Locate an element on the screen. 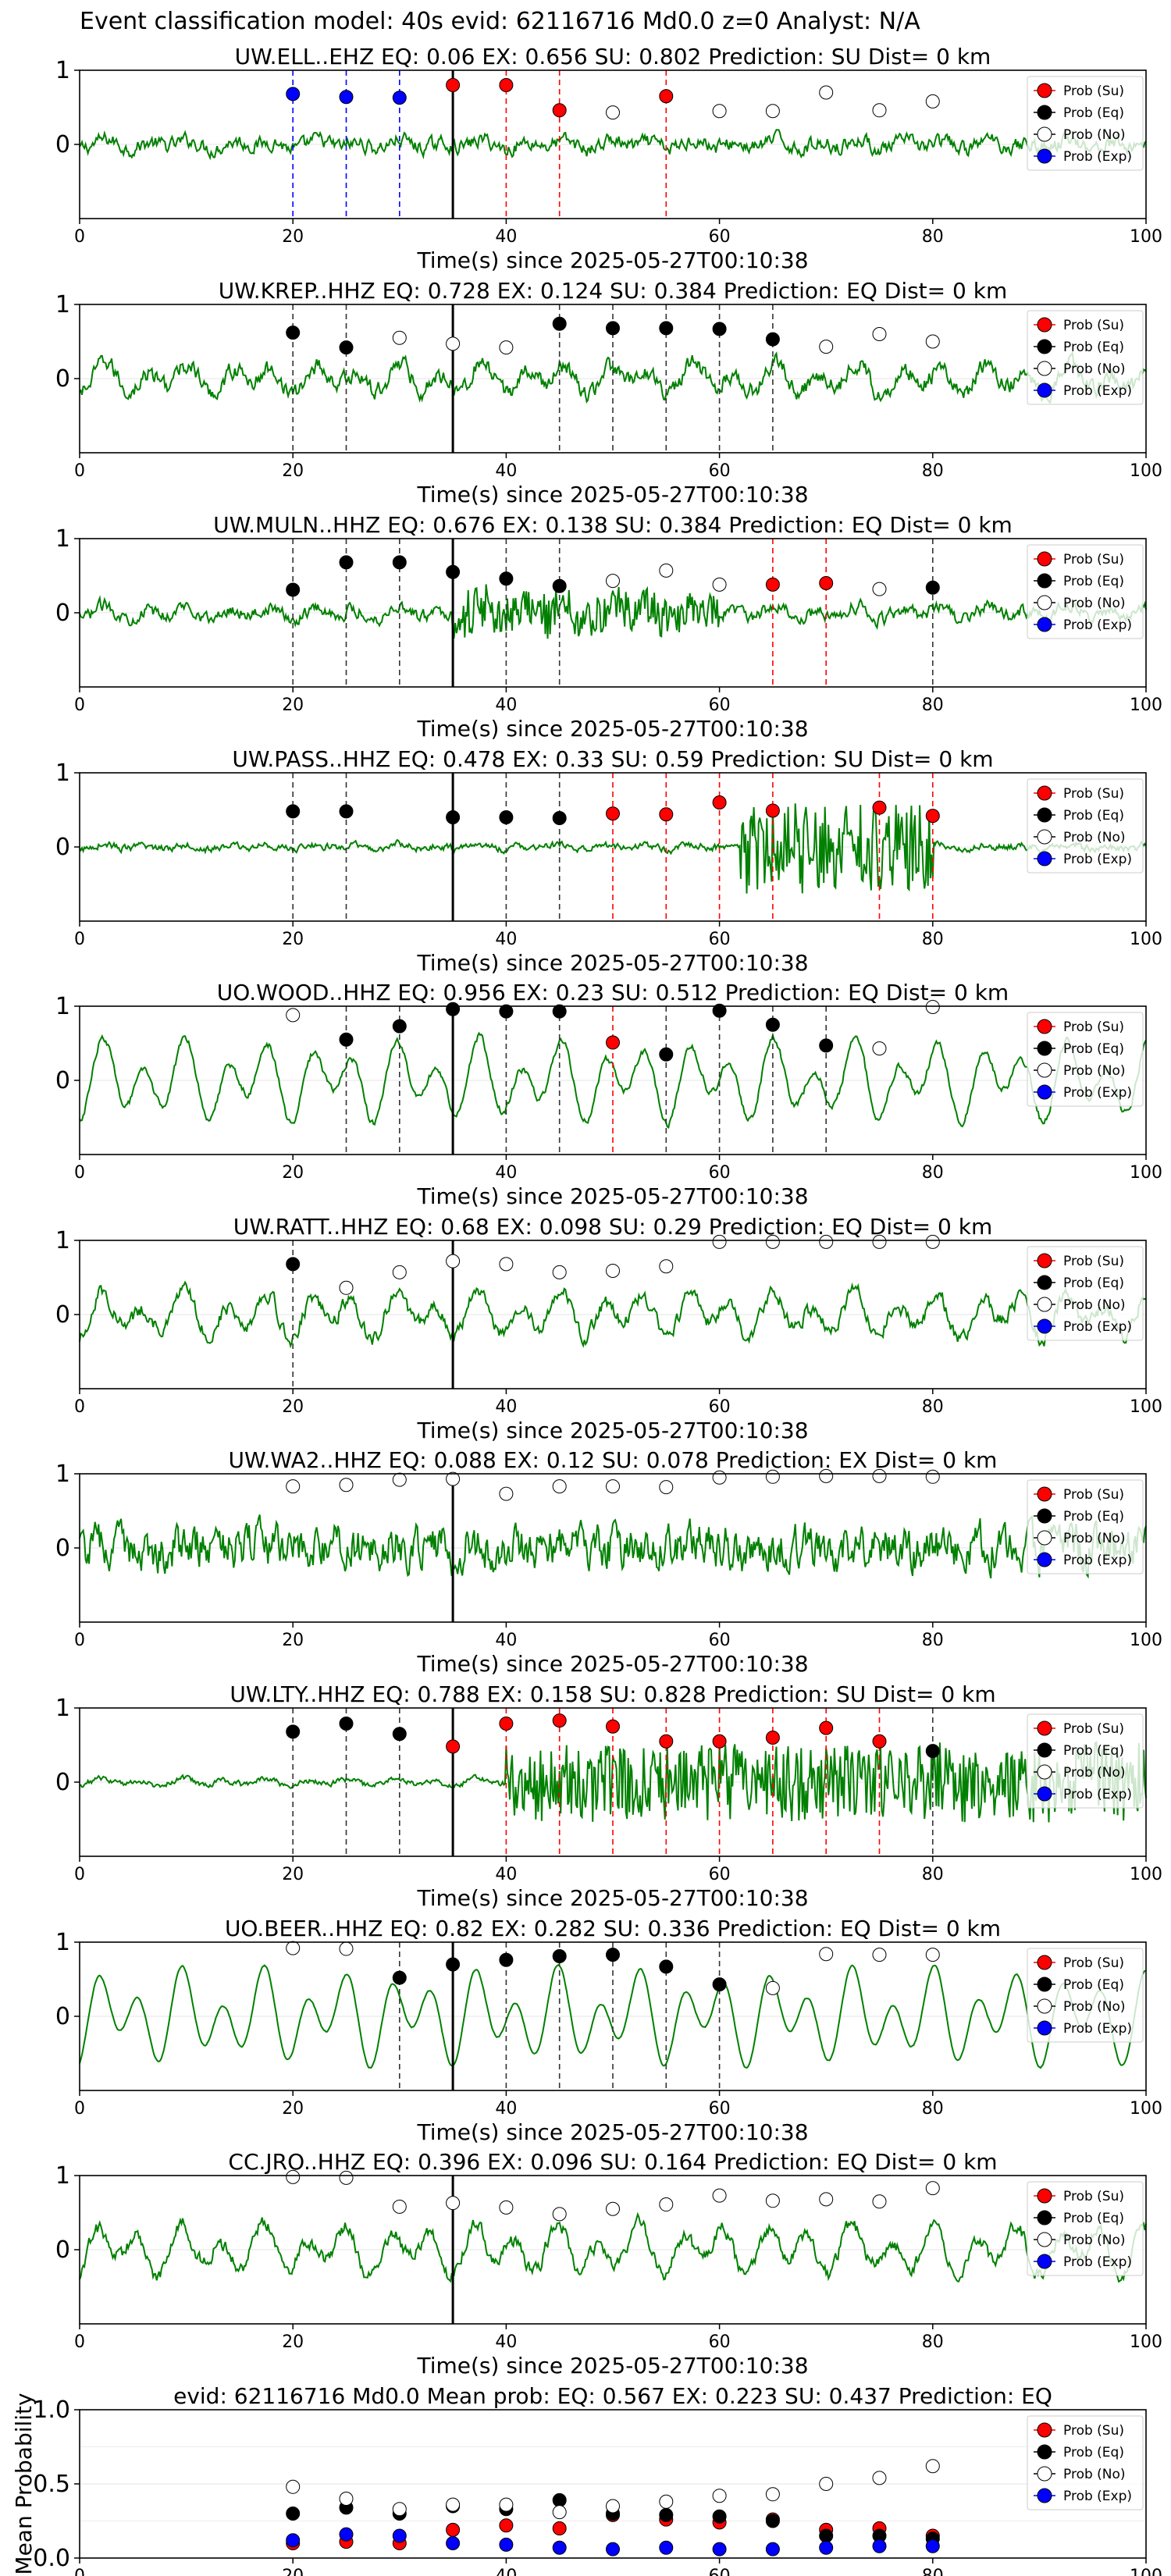 Image resolution: width=1171 pixels, height=2576 pixels. x-tick-label: 60 is located at coordinates (720, 2109).